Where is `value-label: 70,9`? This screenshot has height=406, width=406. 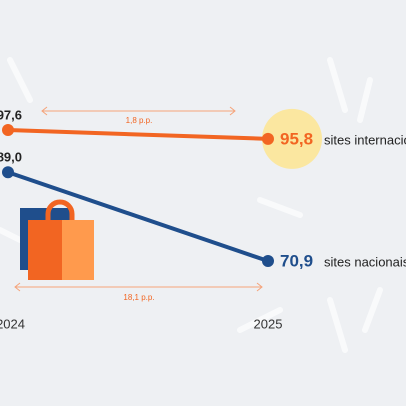
value-label: 70,9 is located at coordinates (296, 261).